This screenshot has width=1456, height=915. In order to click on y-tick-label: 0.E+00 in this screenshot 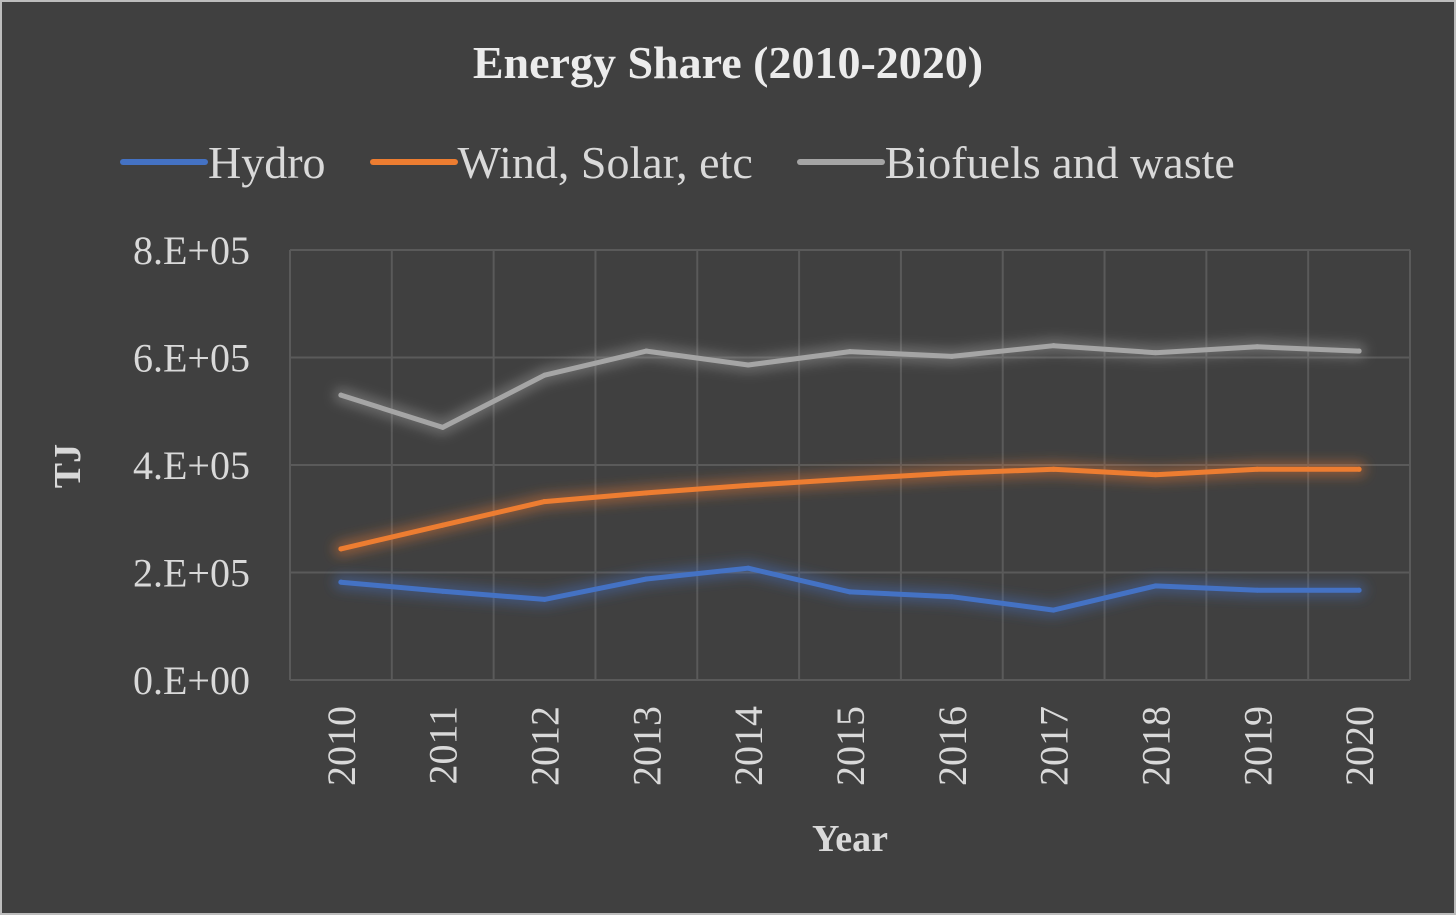, I will do `click(191, 680)`.